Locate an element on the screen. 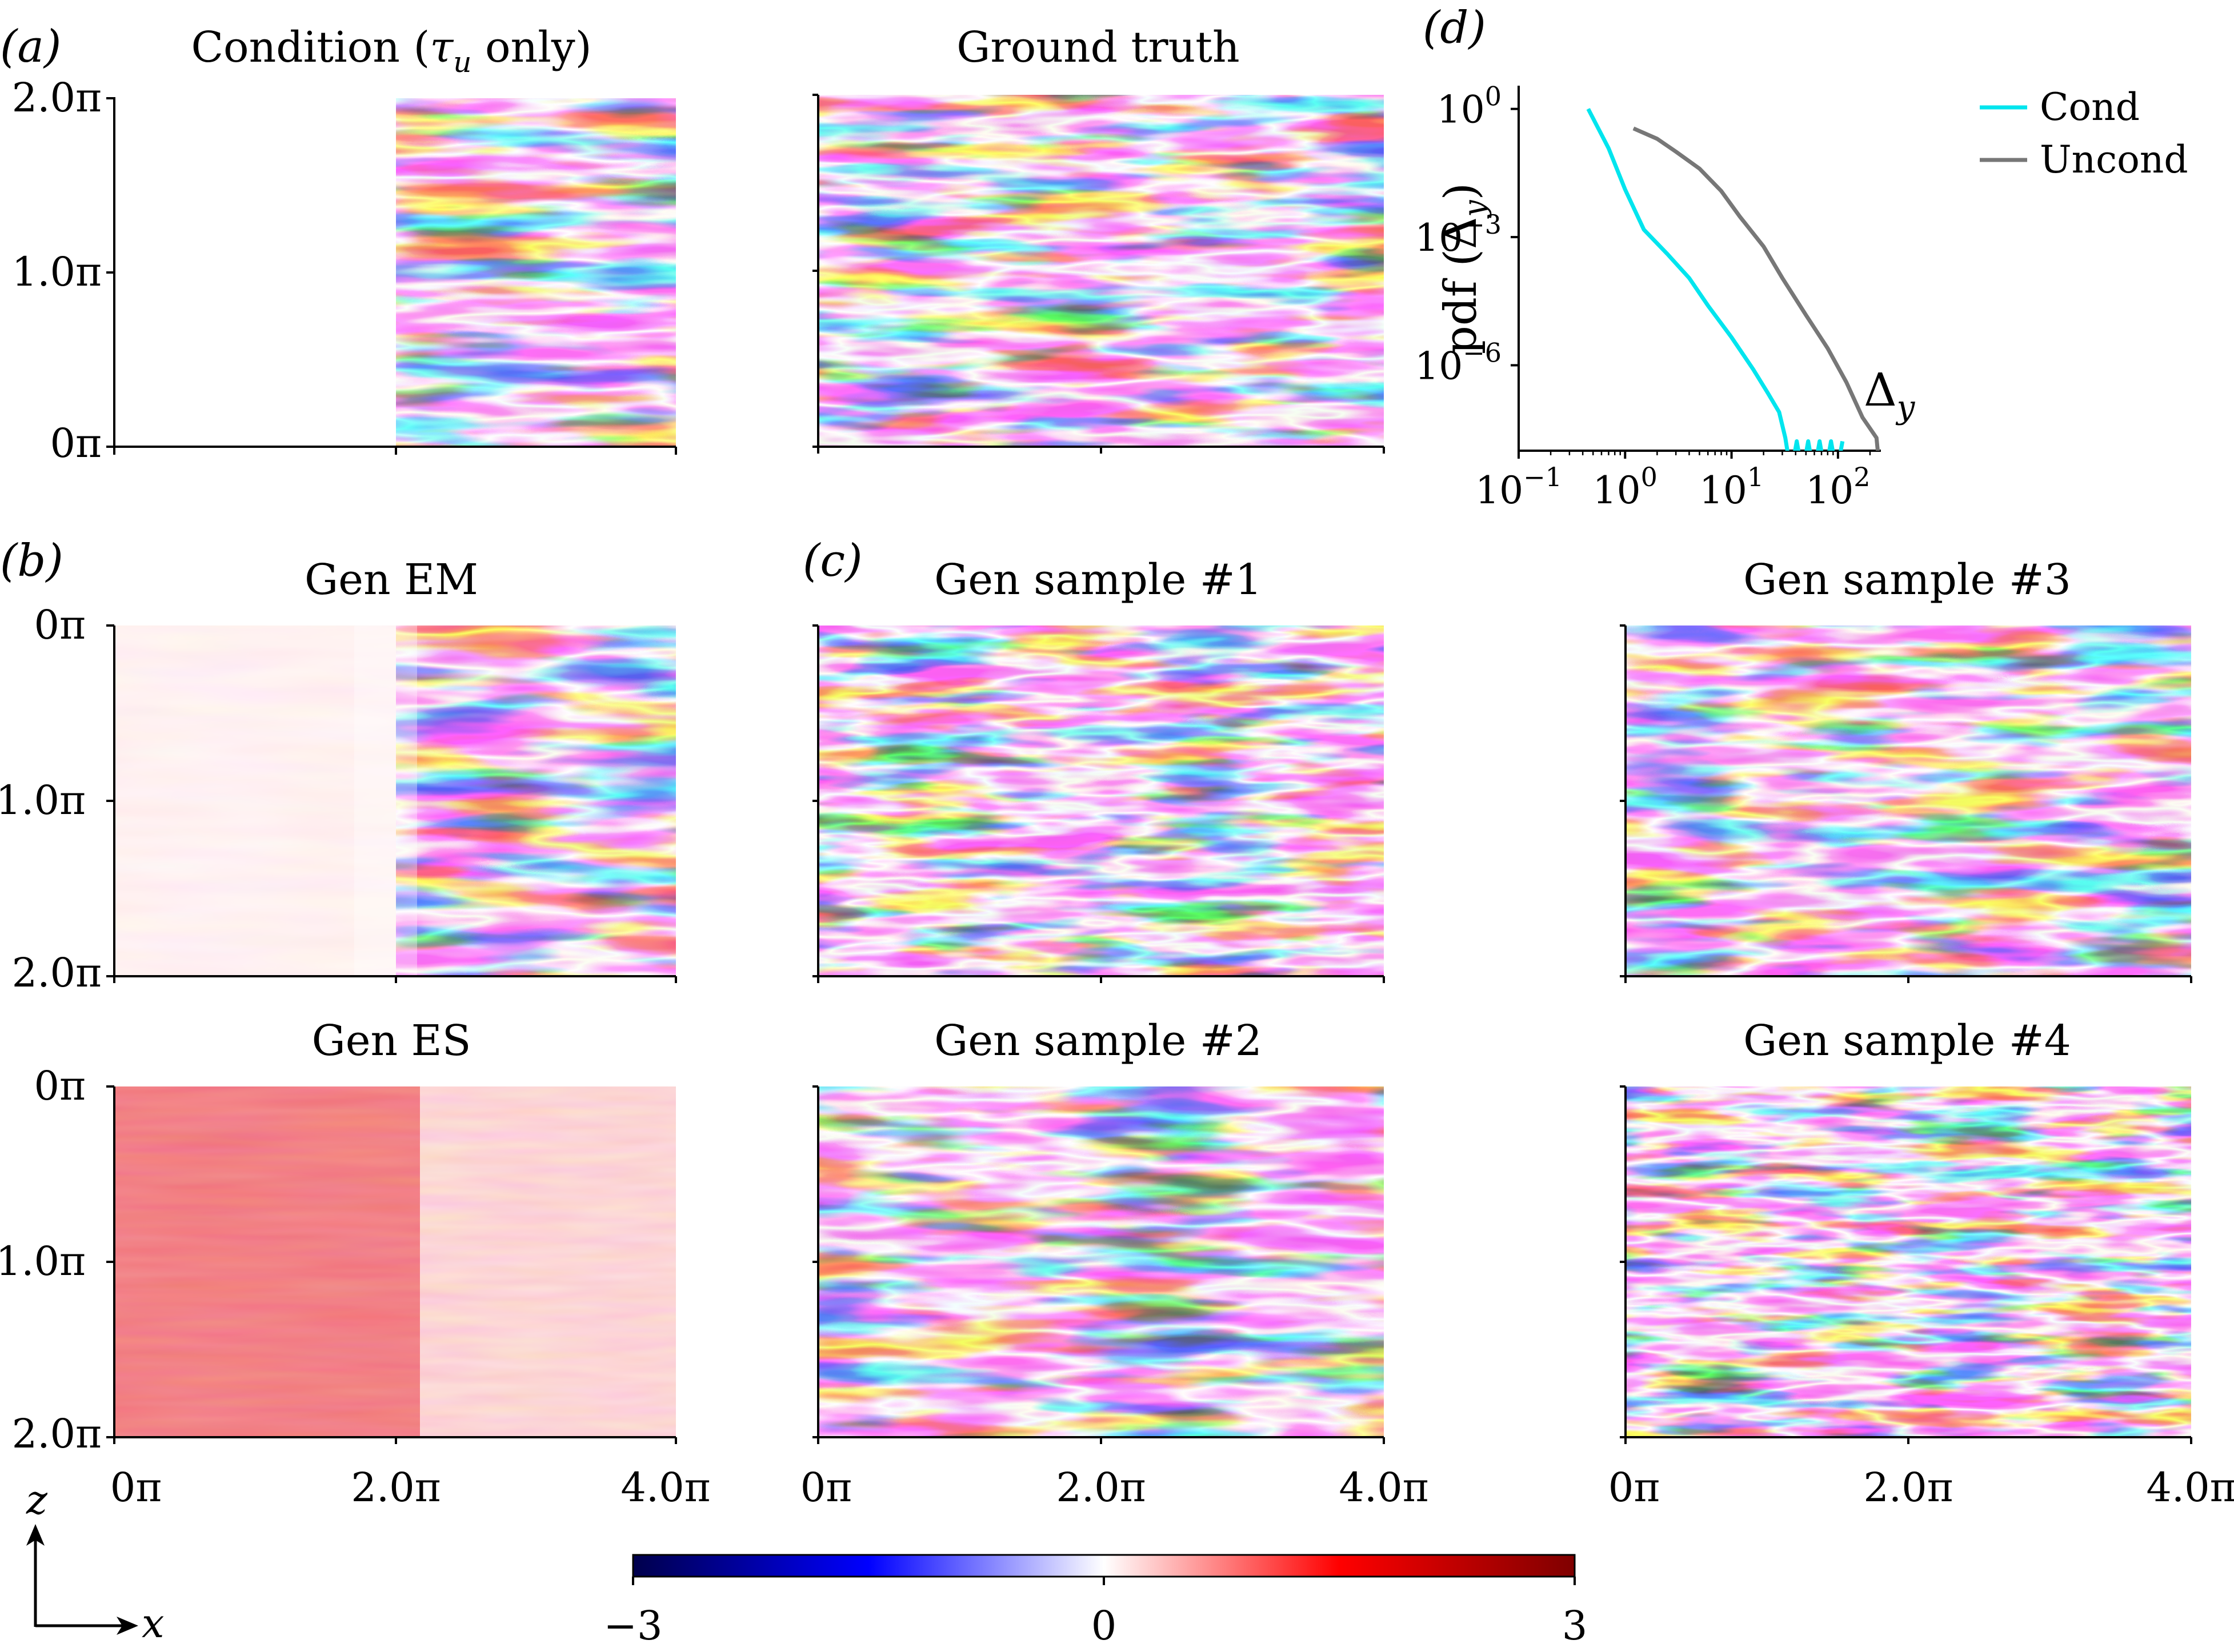 The height and width of the screenshot is (1652, 2234). colorbar: −3 0 3 is located at coordinates (1095, 1601).